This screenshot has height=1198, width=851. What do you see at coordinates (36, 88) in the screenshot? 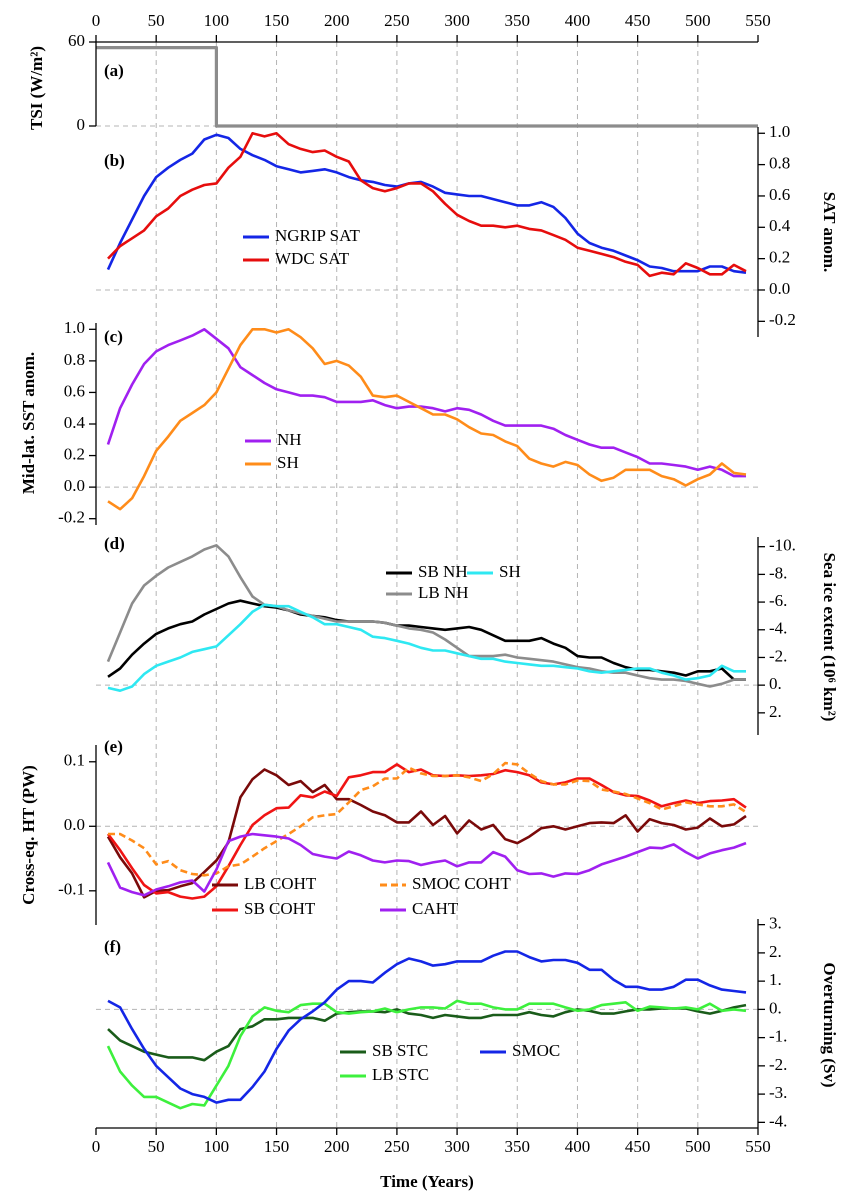
I see `y-axis-label: TSI (W/m²)` at bounding box center [36, 88].